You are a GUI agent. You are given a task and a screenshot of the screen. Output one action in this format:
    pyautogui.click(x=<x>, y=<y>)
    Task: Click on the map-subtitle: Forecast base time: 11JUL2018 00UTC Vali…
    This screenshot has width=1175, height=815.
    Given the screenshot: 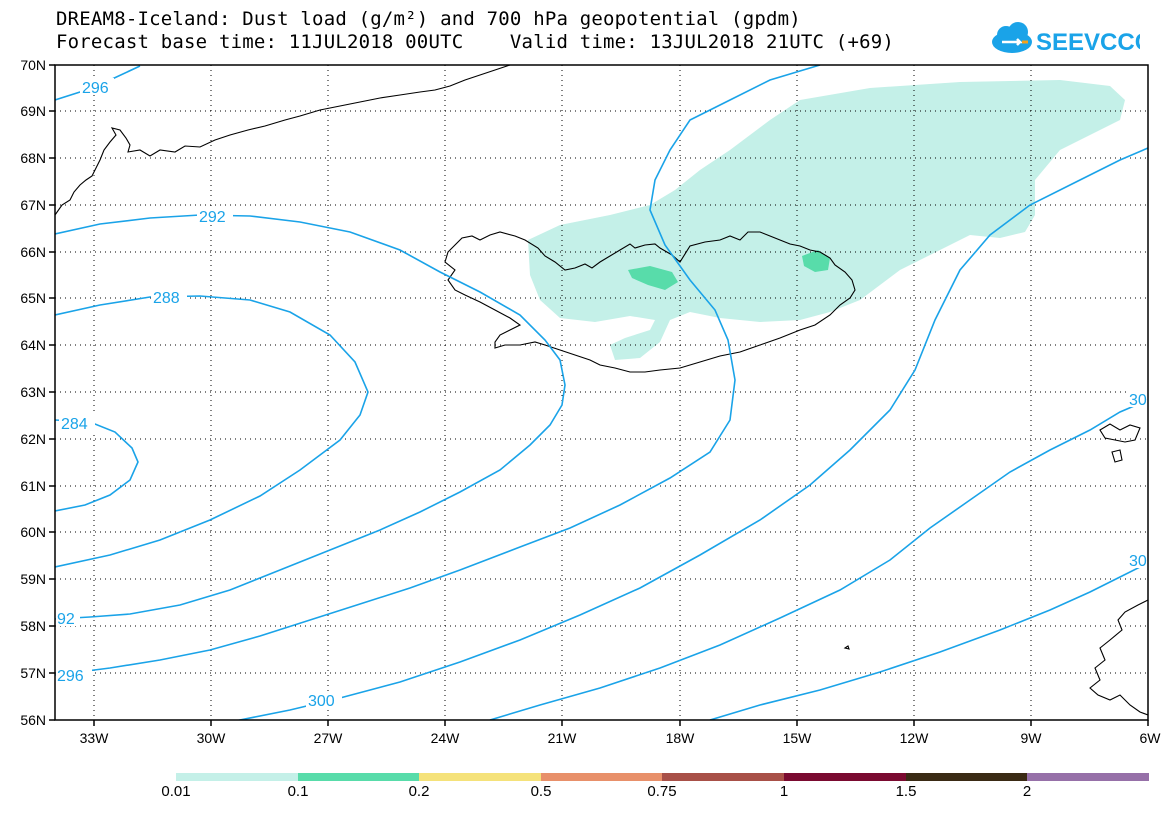 What is the action you would take?
    pyautogui.click(x=475, y=42)
    